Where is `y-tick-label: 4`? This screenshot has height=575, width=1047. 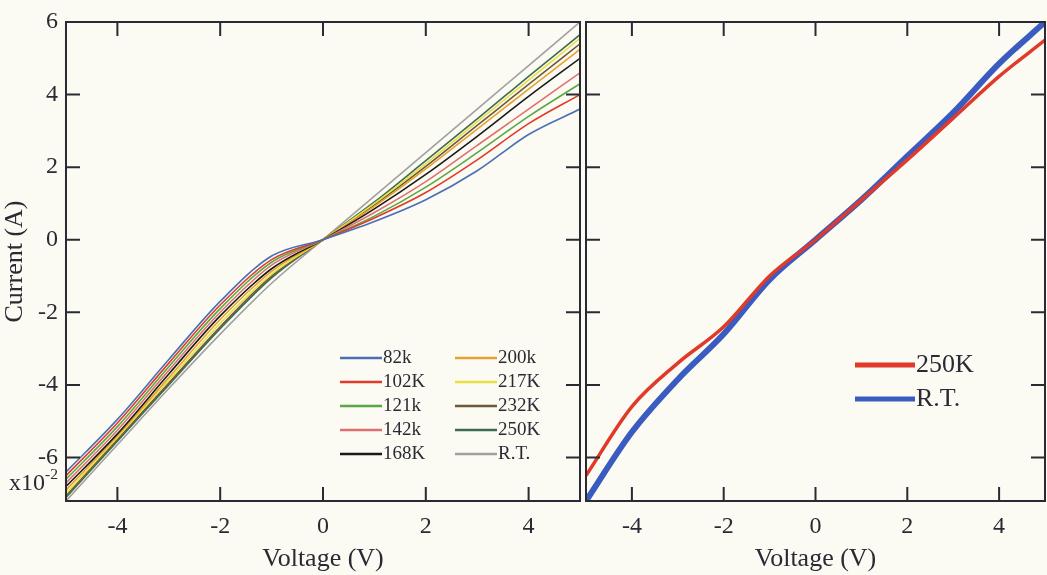 y-tick-label: 4 is located at coordinates (51, 92).